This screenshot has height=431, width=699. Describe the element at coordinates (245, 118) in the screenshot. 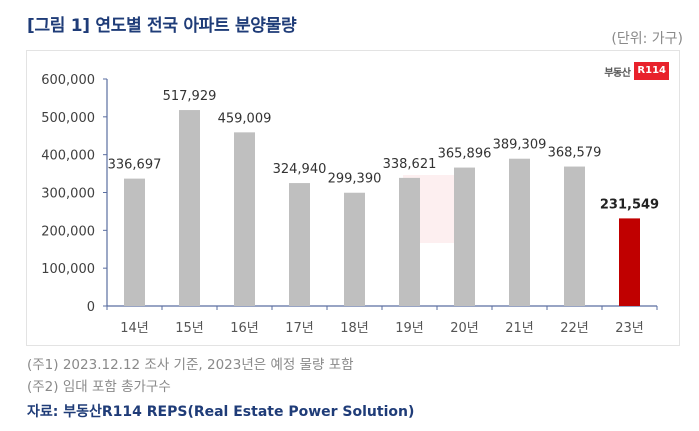

I see `bar-value-label: 459,009` at that location.